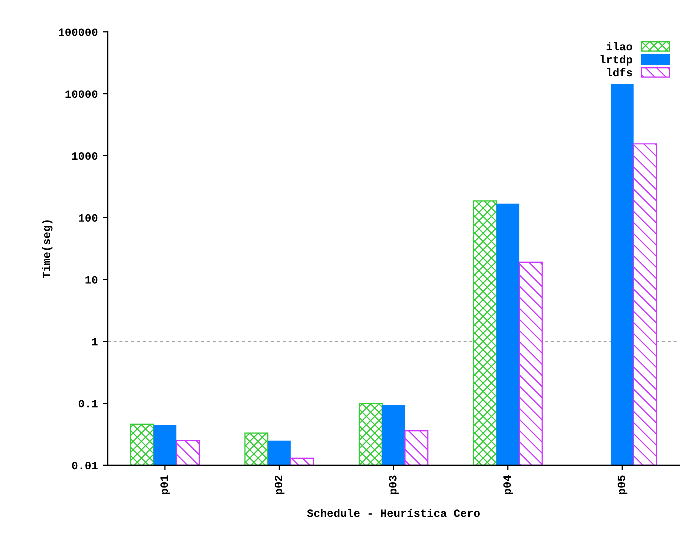 The width and height of the screenshot is (697, 535). What do you see at coordinates (393, 513) in the screenshot?
I see `x-axis-title: Schedule - Heurística Cero` at bounding box center [393, 513].